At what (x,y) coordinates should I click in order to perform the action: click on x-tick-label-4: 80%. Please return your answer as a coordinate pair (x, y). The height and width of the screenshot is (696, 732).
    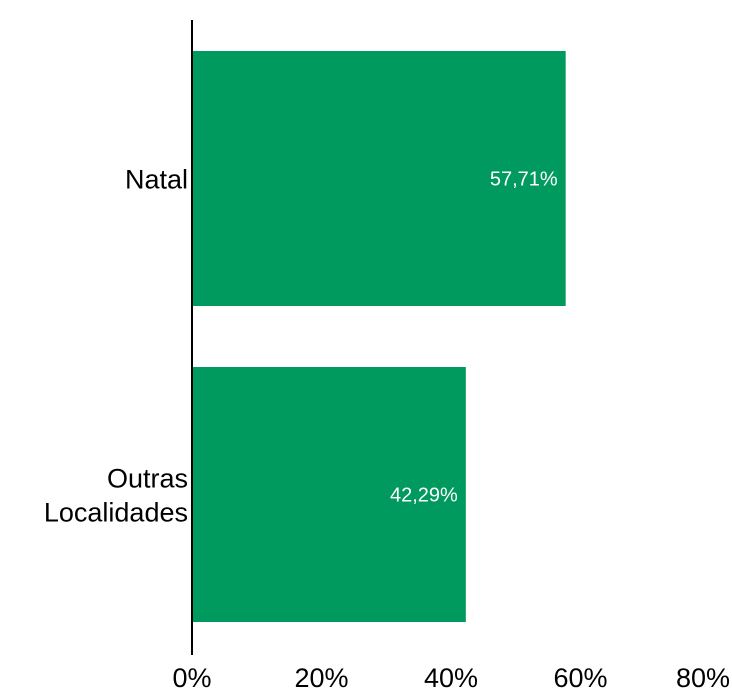
    Looking at the image, I should click on (703, 678).